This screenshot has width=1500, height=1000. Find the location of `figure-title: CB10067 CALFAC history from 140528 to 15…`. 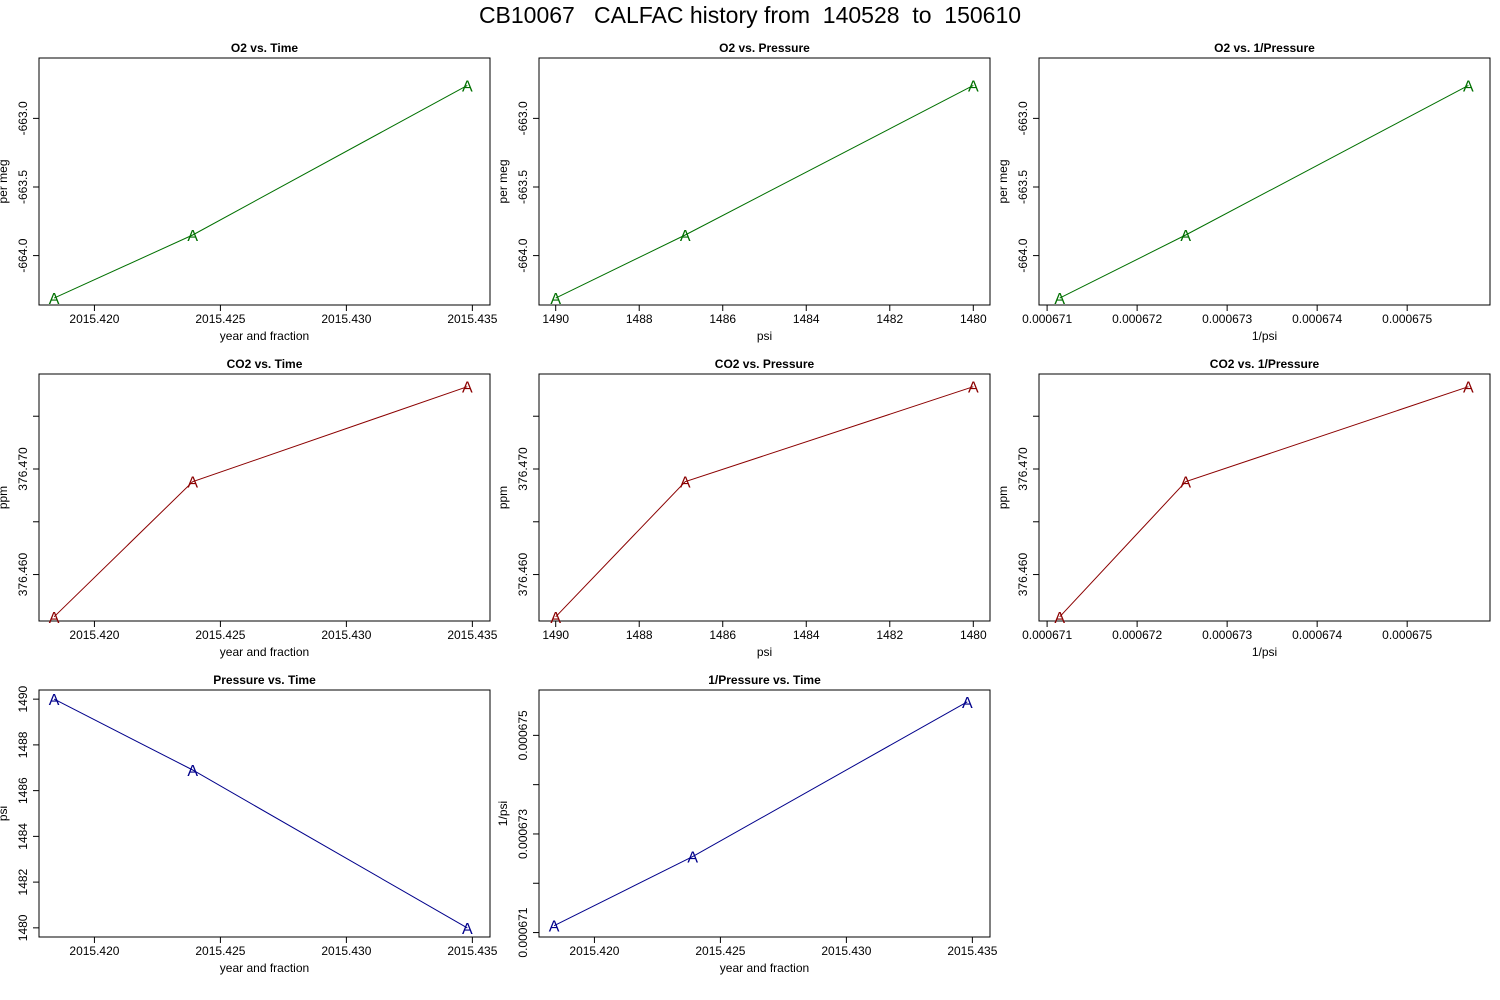

figure-title: CB10067 CALFAC history from 140528 to 15… is located at coordinates (750, 15).